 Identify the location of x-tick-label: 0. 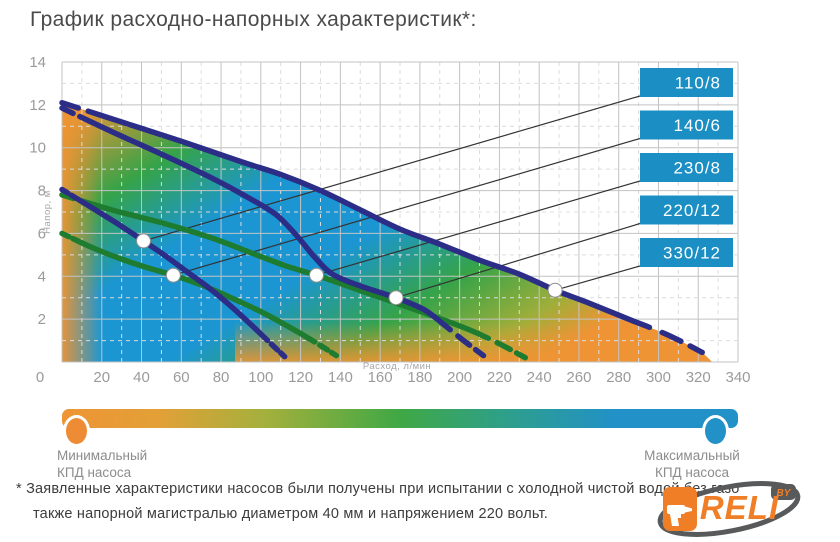
(40, 377).